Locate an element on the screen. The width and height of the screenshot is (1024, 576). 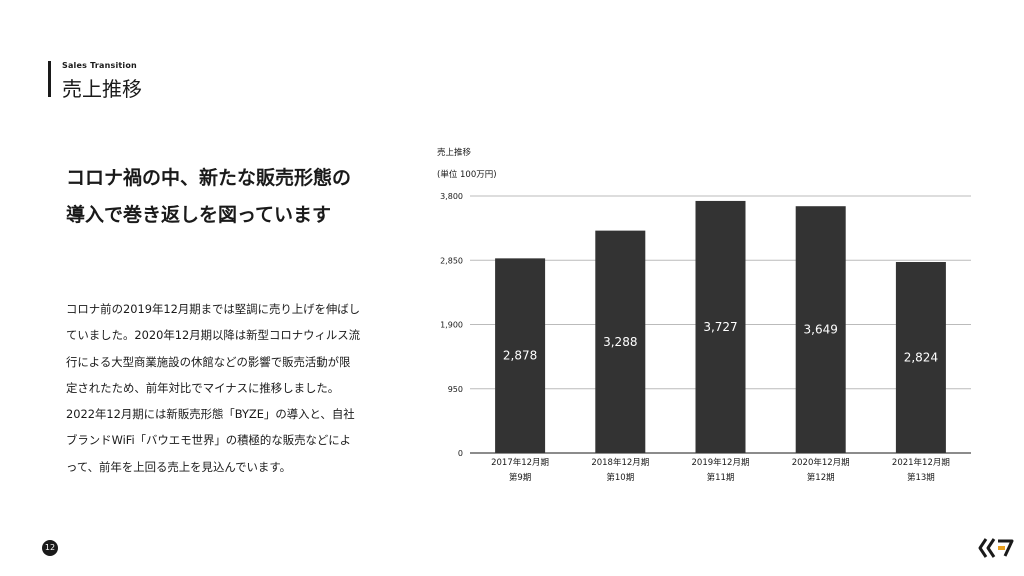
header-accent-bar is located at coordinates (49, 79).